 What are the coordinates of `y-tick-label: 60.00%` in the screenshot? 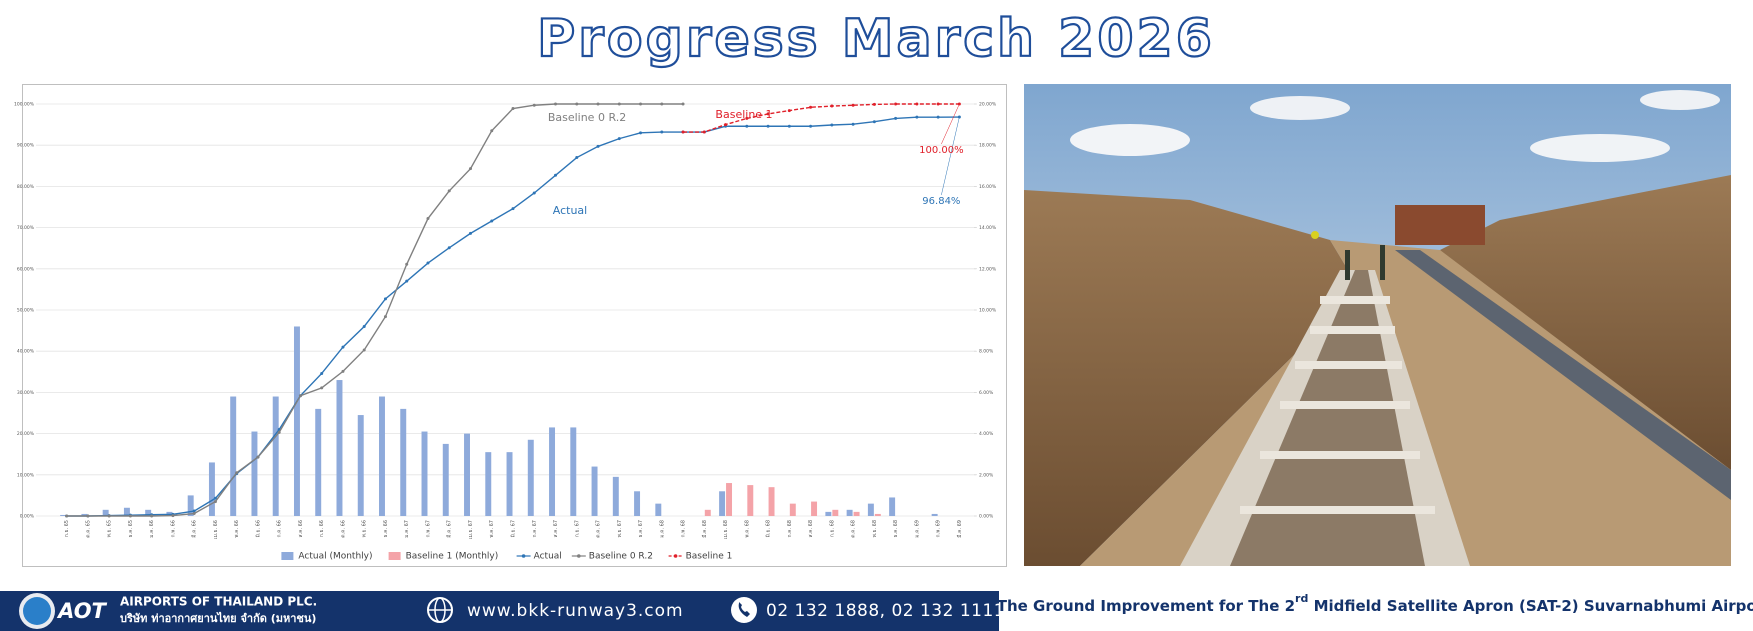 It's located at (26, 269).